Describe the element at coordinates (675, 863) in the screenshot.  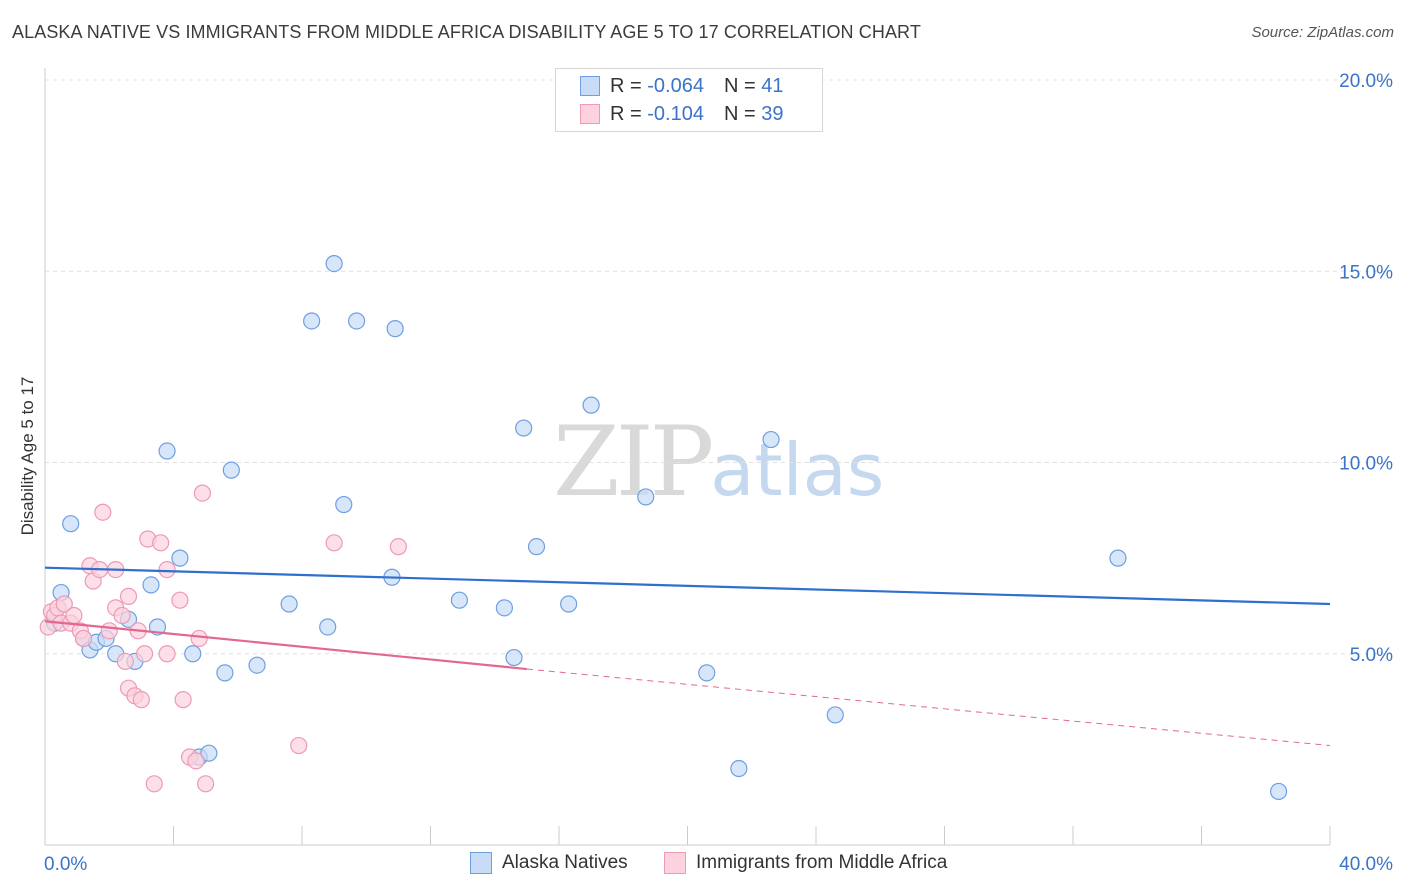
I see `bottom-legend-swatch-pink` at that location.